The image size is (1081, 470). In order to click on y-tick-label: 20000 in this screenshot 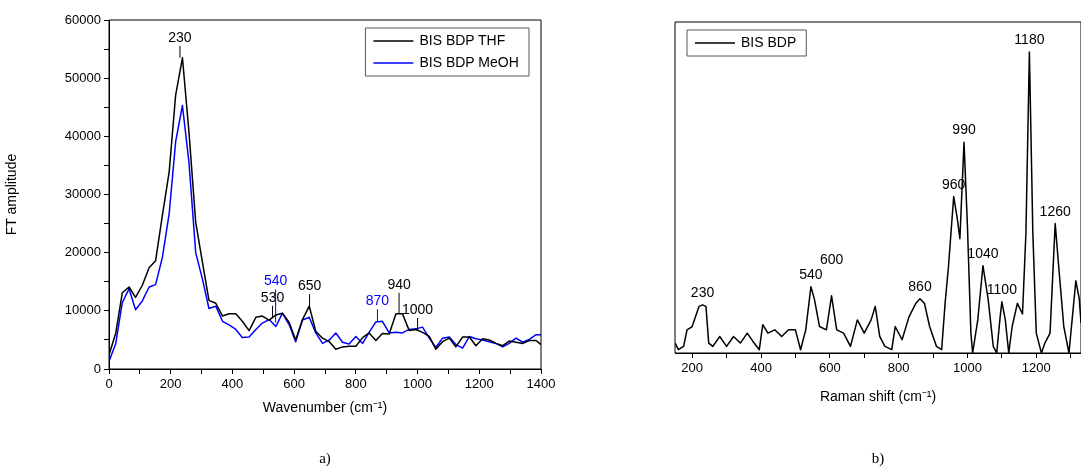, I will do `click(82, 252)`.